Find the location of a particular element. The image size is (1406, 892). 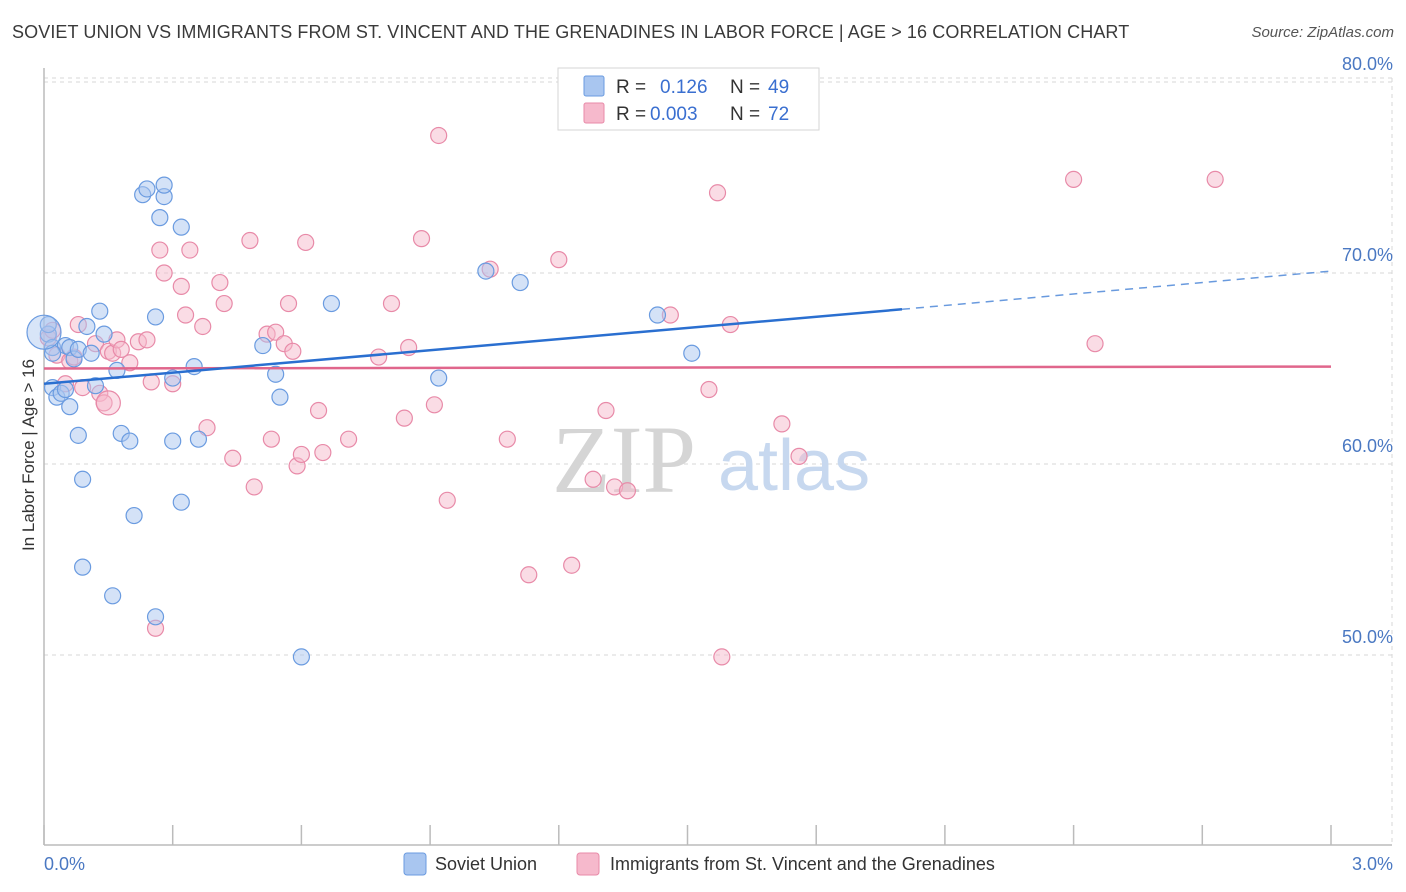

y-tick-label-80: 80.0% is located at coordinates (1367, 64).